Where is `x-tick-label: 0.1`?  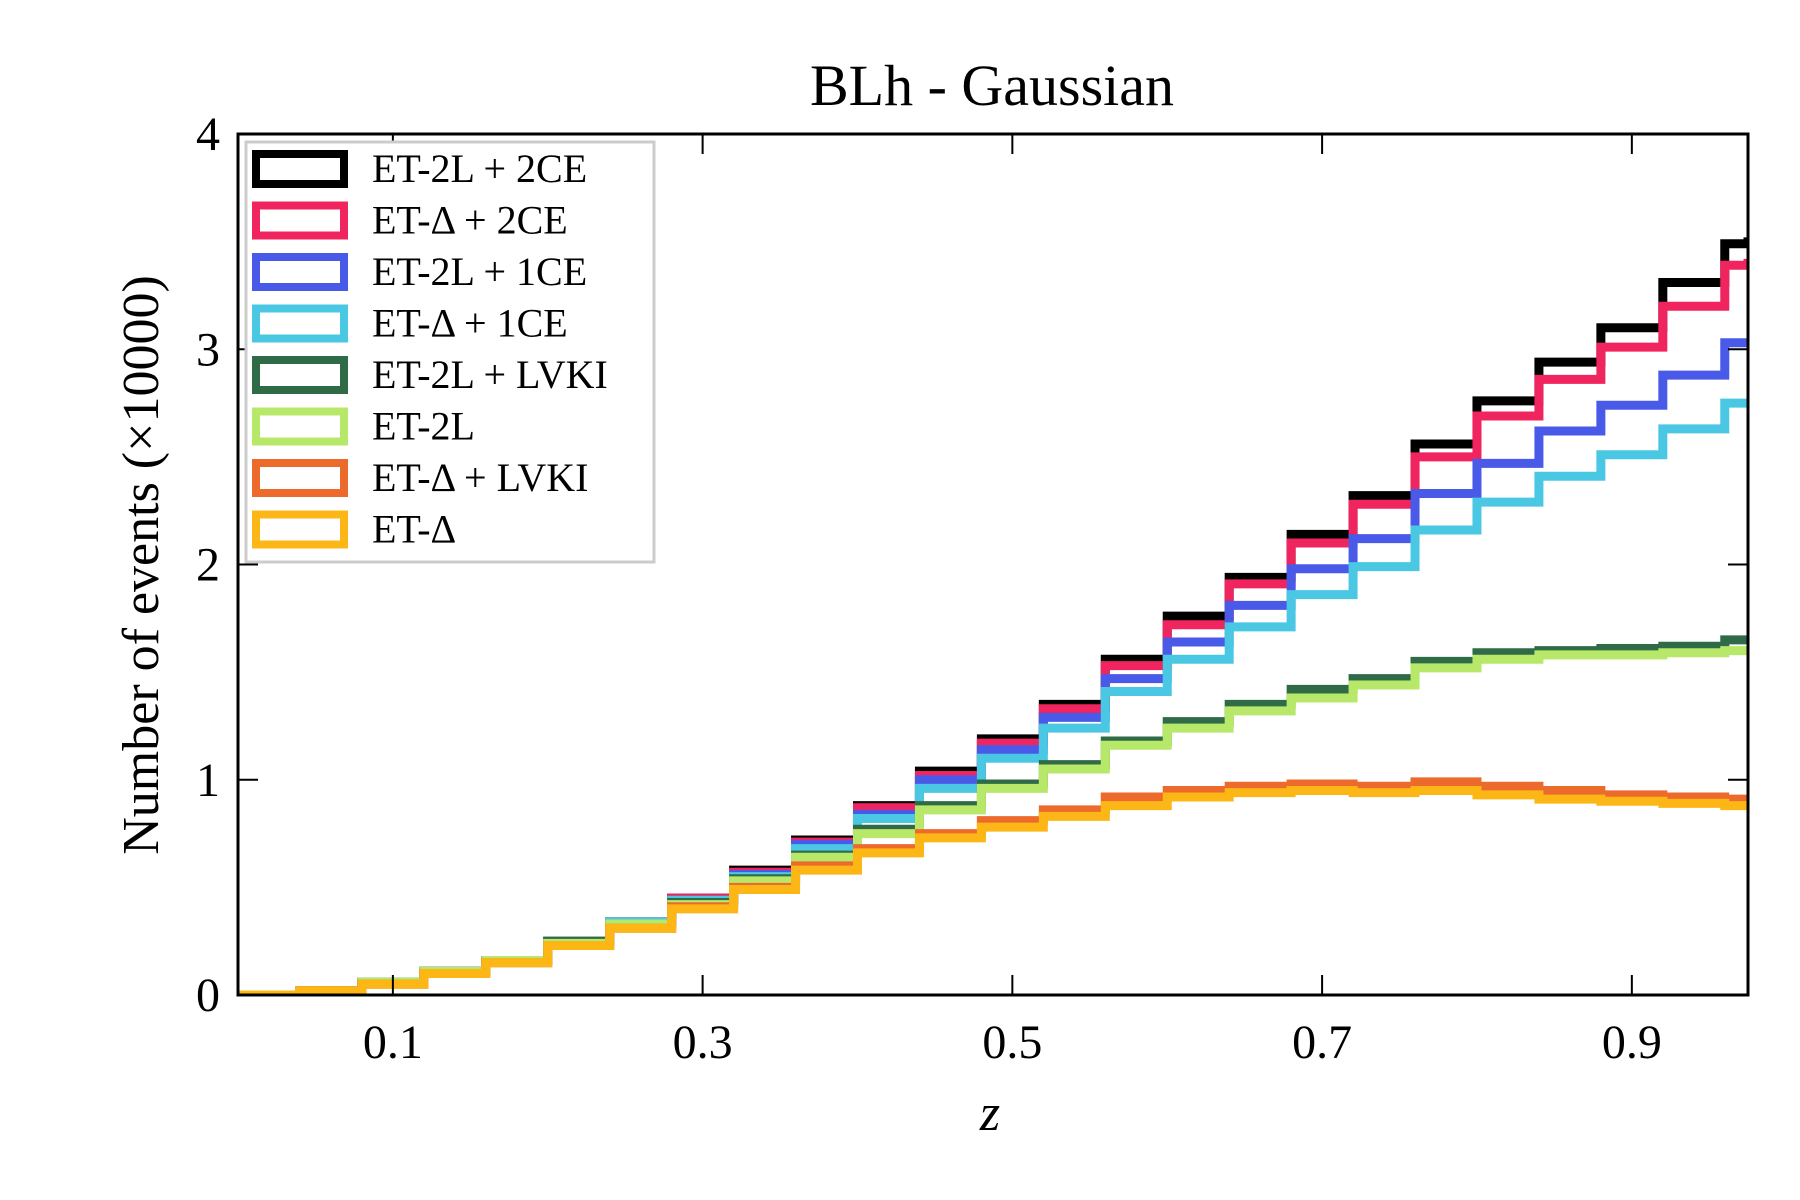
x-tick-label: 0.1 is located at coordinates (393, 1042).